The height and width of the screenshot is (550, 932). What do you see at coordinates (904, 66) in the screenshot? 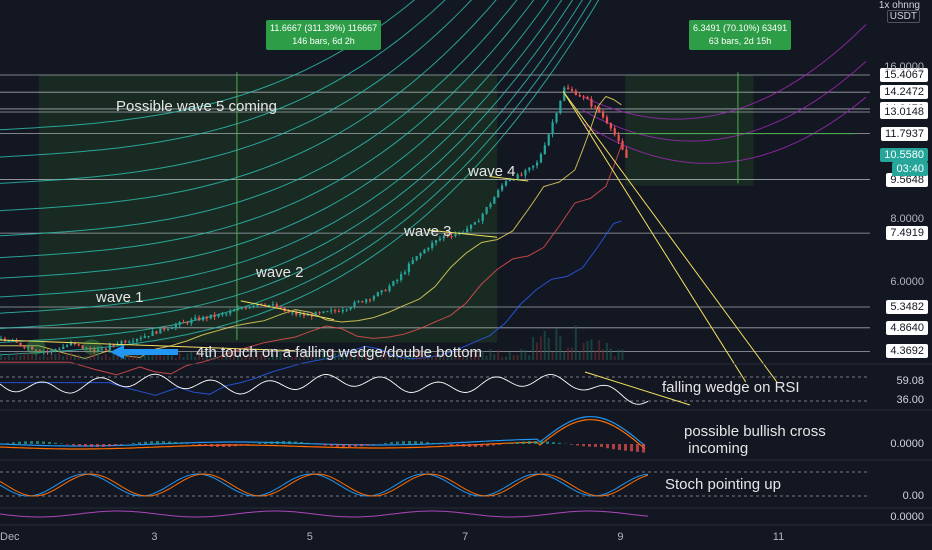
I see `price-axis-tick: 16.0000` at bounding box center [904, 66].